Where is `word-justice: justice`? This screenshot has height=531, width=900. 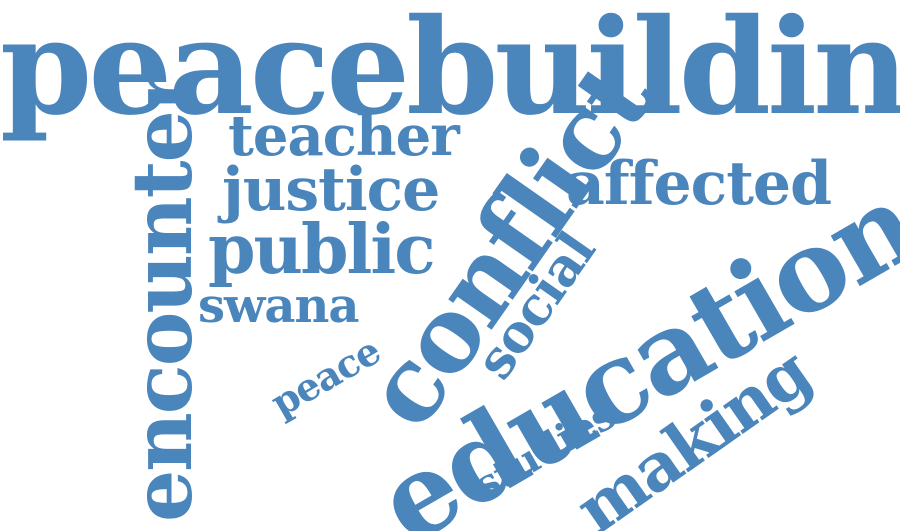 word-justice: justice is located at coordinates (331, 190).